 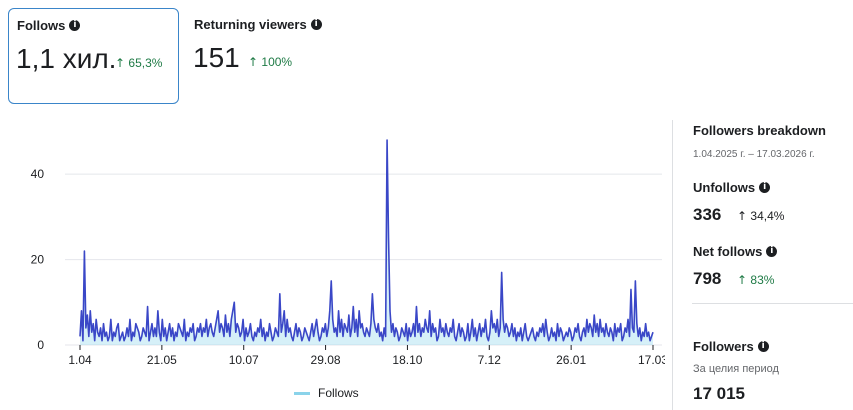 I want to click on returning-viewers-metric-card: Returning viewers i 151 ↑ 100%, so click(x=270, y=56).